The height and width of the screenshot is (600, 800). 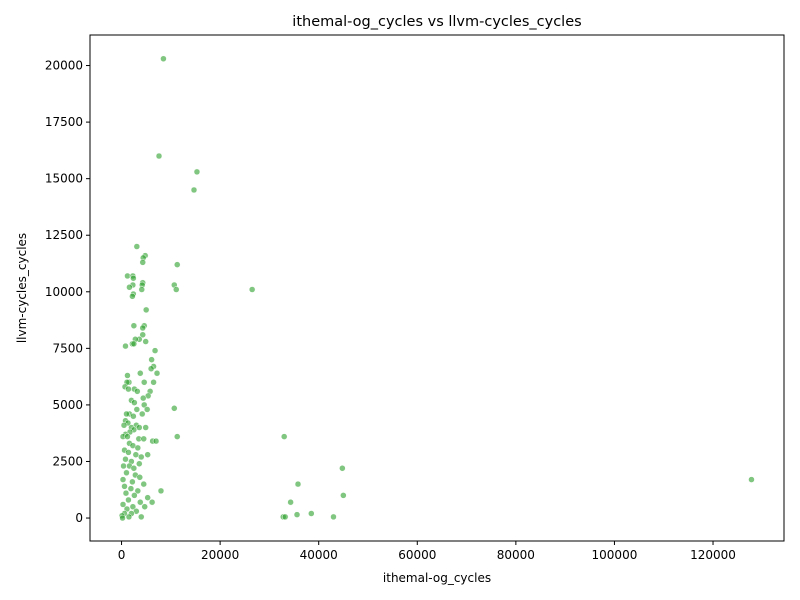 What do you see at coordinates (64, 66) in the screenshot?
I see `y-tick-label: 20000` at bounding box center [64, 66].